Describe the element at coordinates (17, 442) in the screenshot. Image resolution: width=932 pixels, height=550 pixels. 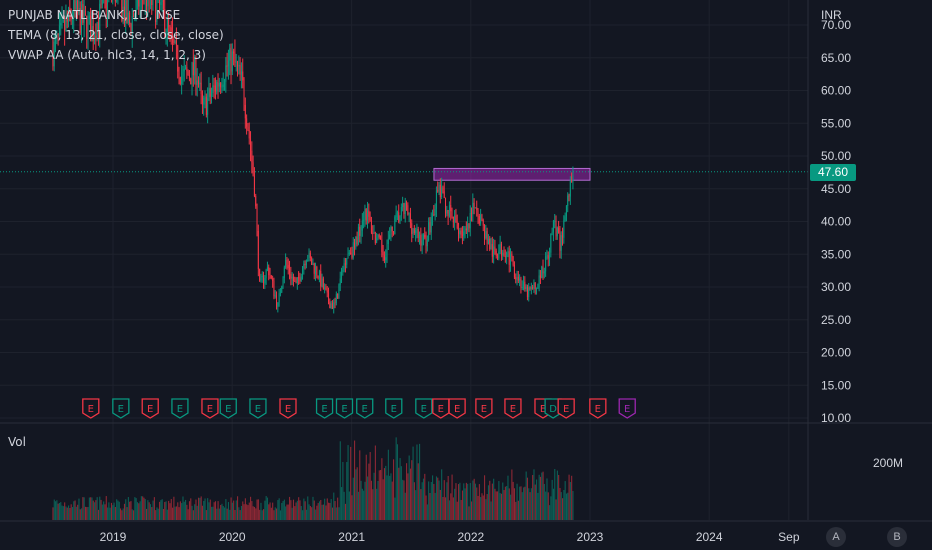
I see `volume-label: Vol` at that location.